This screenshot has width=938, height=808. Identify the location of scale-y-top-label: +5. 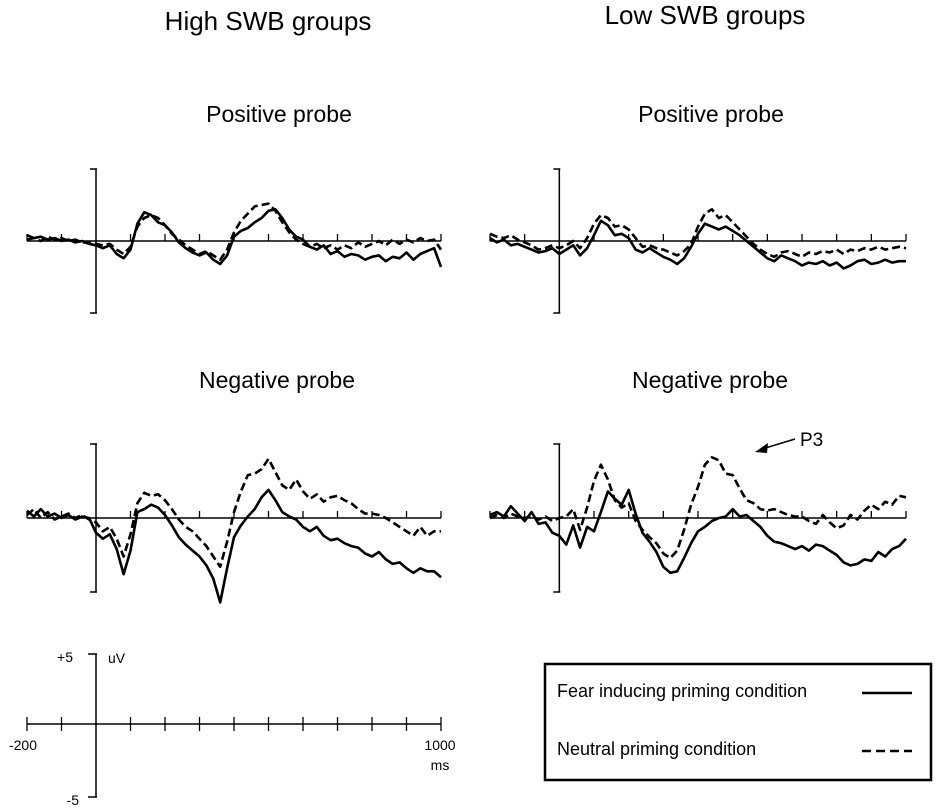
(65, 657).